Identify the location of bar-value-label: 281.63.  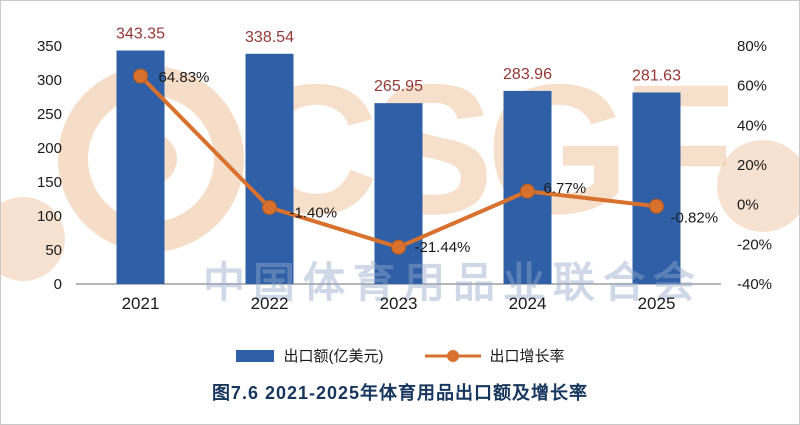
(656, 75).